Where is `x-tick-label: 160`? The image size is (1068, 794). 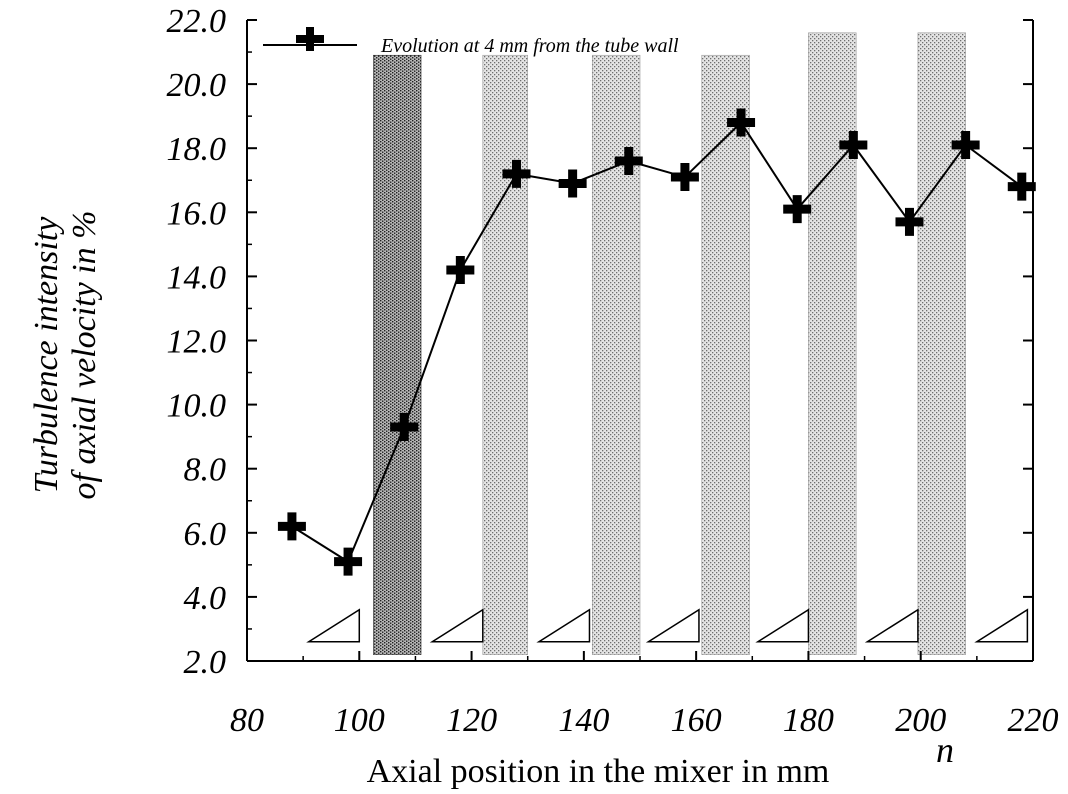
x-tick-label: 160 is located at coordinates (696, 720).